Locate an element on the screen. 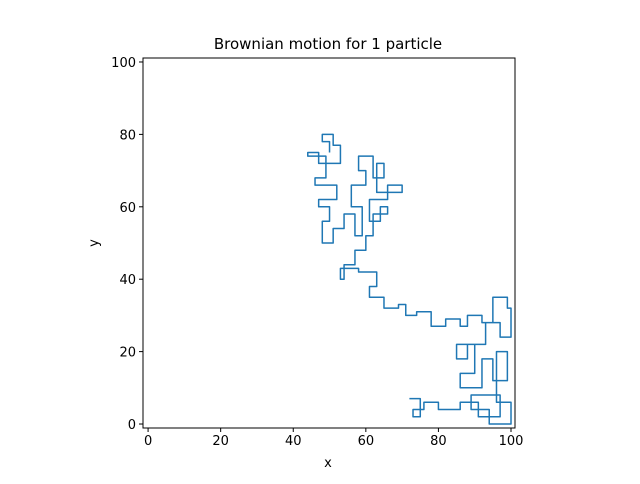 This screenshot has height=484, width=640. x-tick-label: 100 is located at coordinates (511, 441).